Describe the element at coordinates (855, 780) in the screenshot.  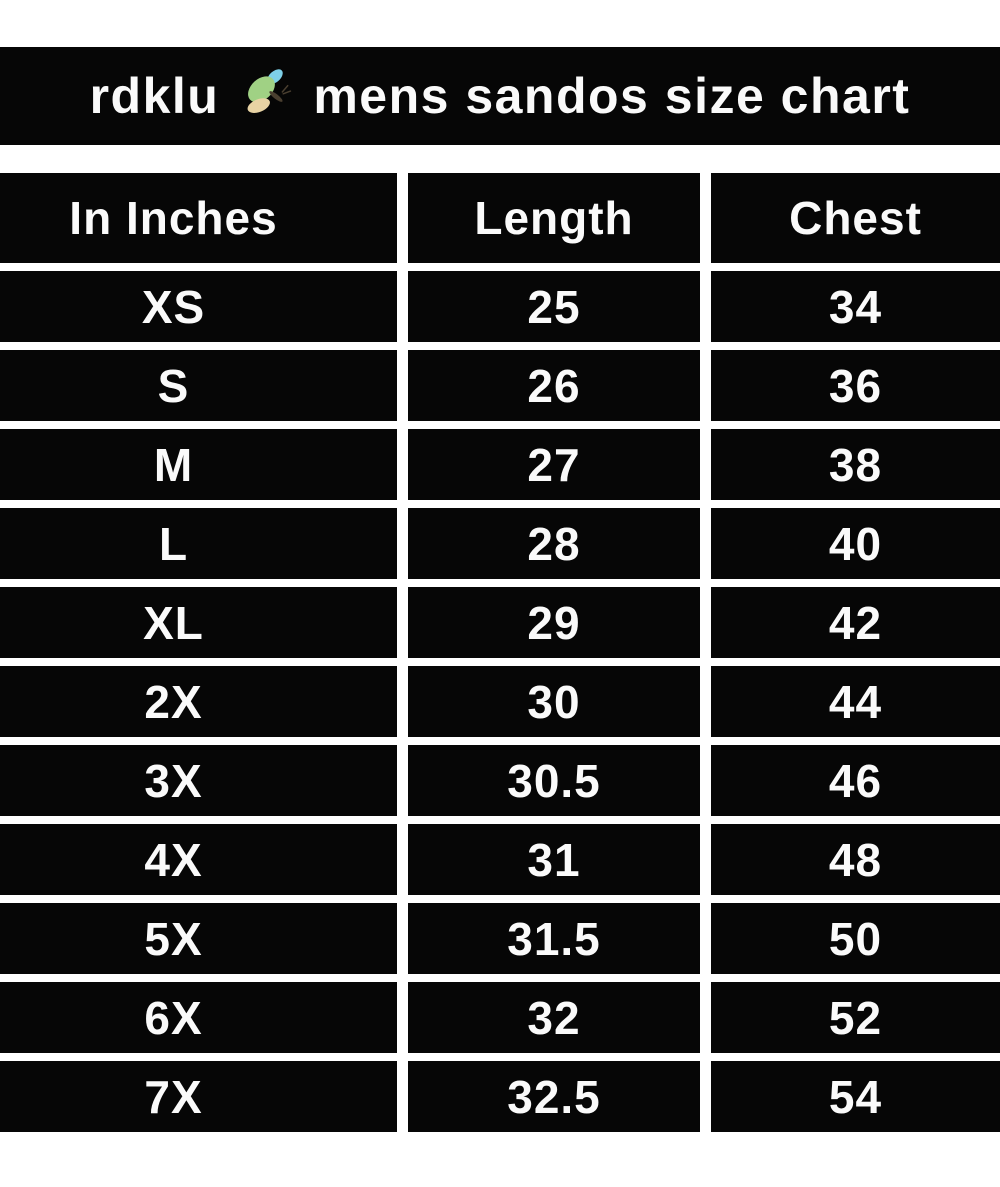
I see `chest-cell: 46` at that location.